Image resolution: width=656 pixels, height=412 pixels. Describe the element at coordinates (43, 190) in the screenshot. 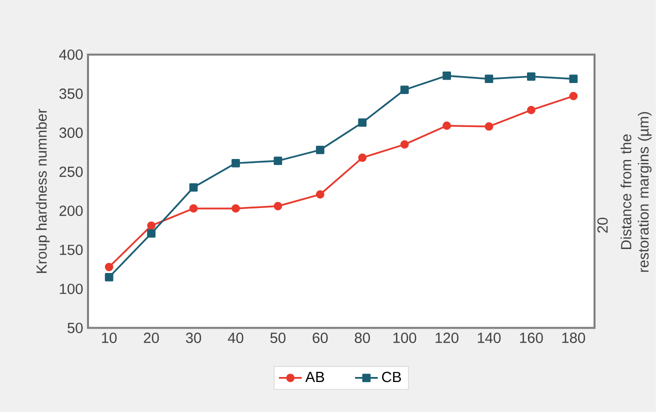

I see `y-axis-title: Kroup hardness numnber` at that location.